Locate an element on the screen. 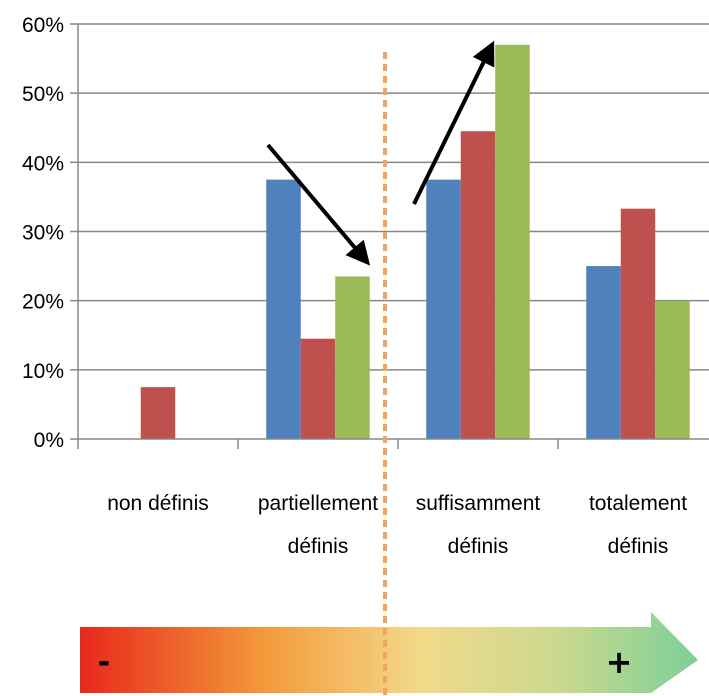 Image resolution: width=709 pixels, height=696 pixels. x-axis-ticks is located at coordinates (318, 444).